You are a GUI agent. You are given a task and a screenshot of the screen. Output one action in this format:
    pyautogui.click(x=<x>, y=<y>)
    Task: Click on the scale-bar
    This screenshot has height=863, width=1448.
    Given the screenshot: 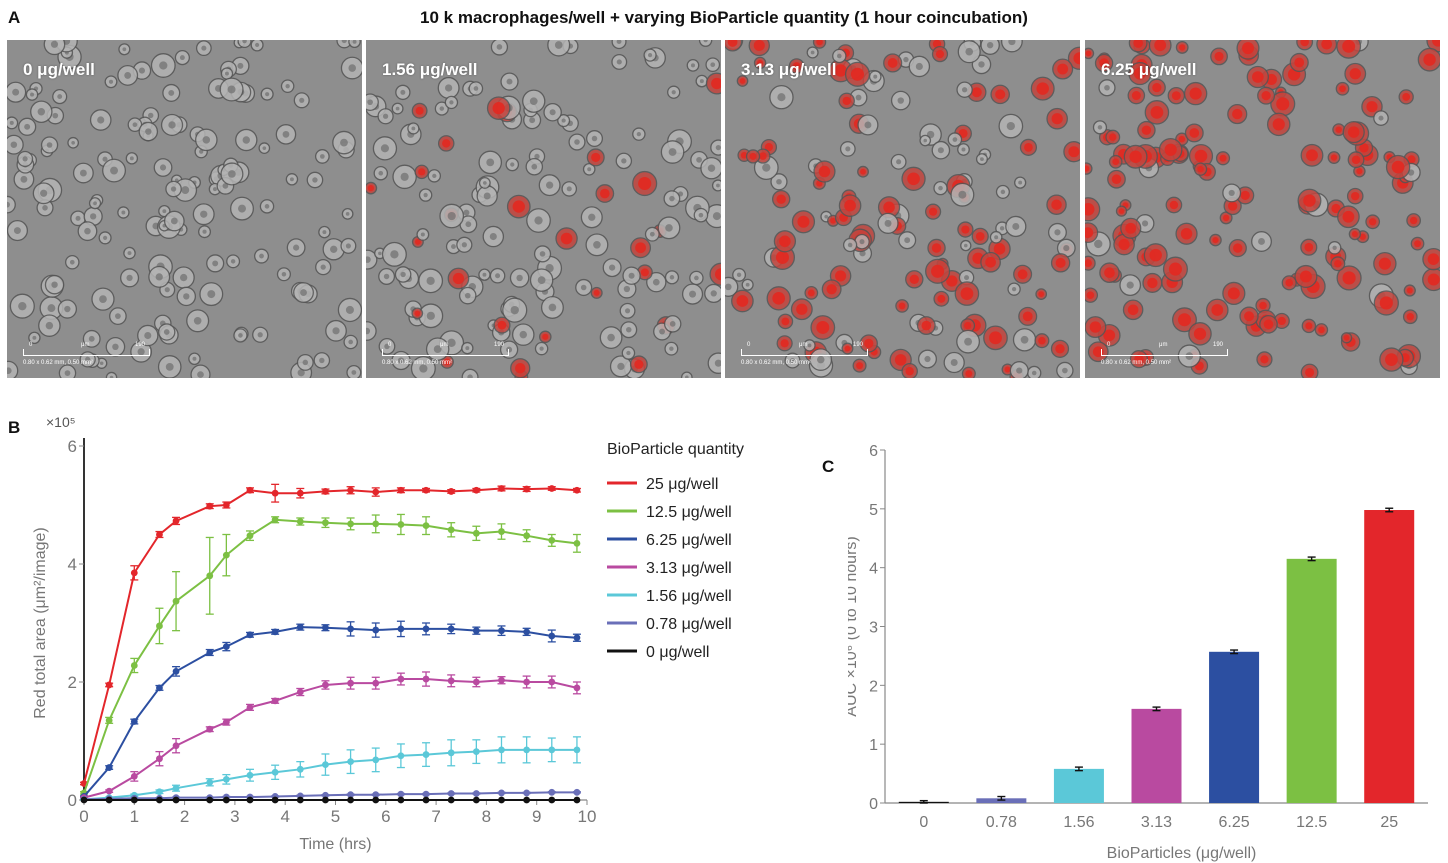 What is the action you would take?
    pyautogui.click(x=86, y=352)
    